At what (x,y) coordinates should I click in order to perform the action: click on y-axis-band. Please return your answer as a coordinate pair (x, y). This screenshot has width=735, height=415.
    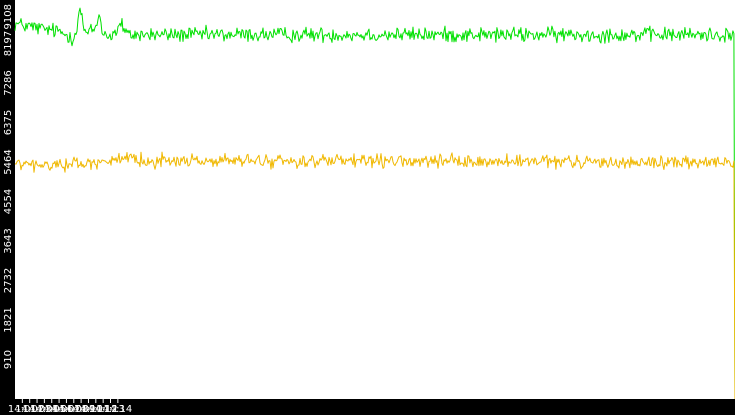
    Looking at the image, I should click on (7, 207).